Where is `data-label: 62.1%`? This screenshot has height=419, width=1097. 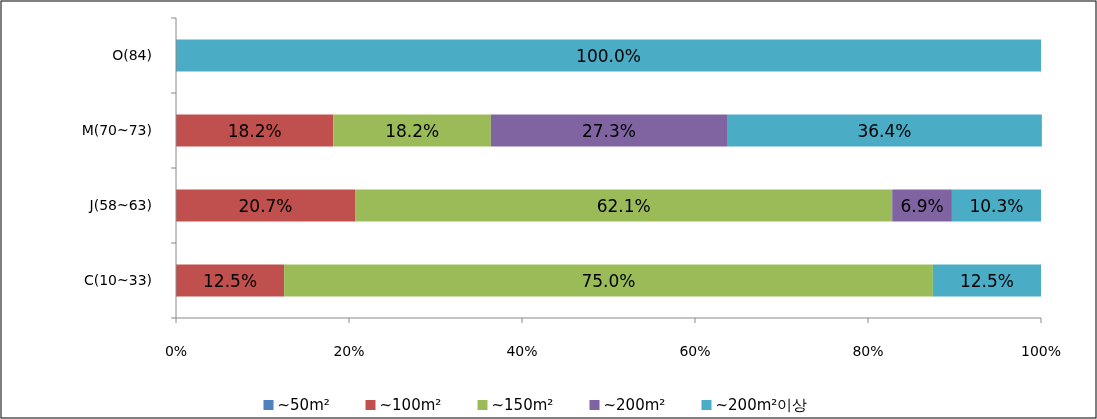 data-label: 62.1% is located at coordinates (623, 205).